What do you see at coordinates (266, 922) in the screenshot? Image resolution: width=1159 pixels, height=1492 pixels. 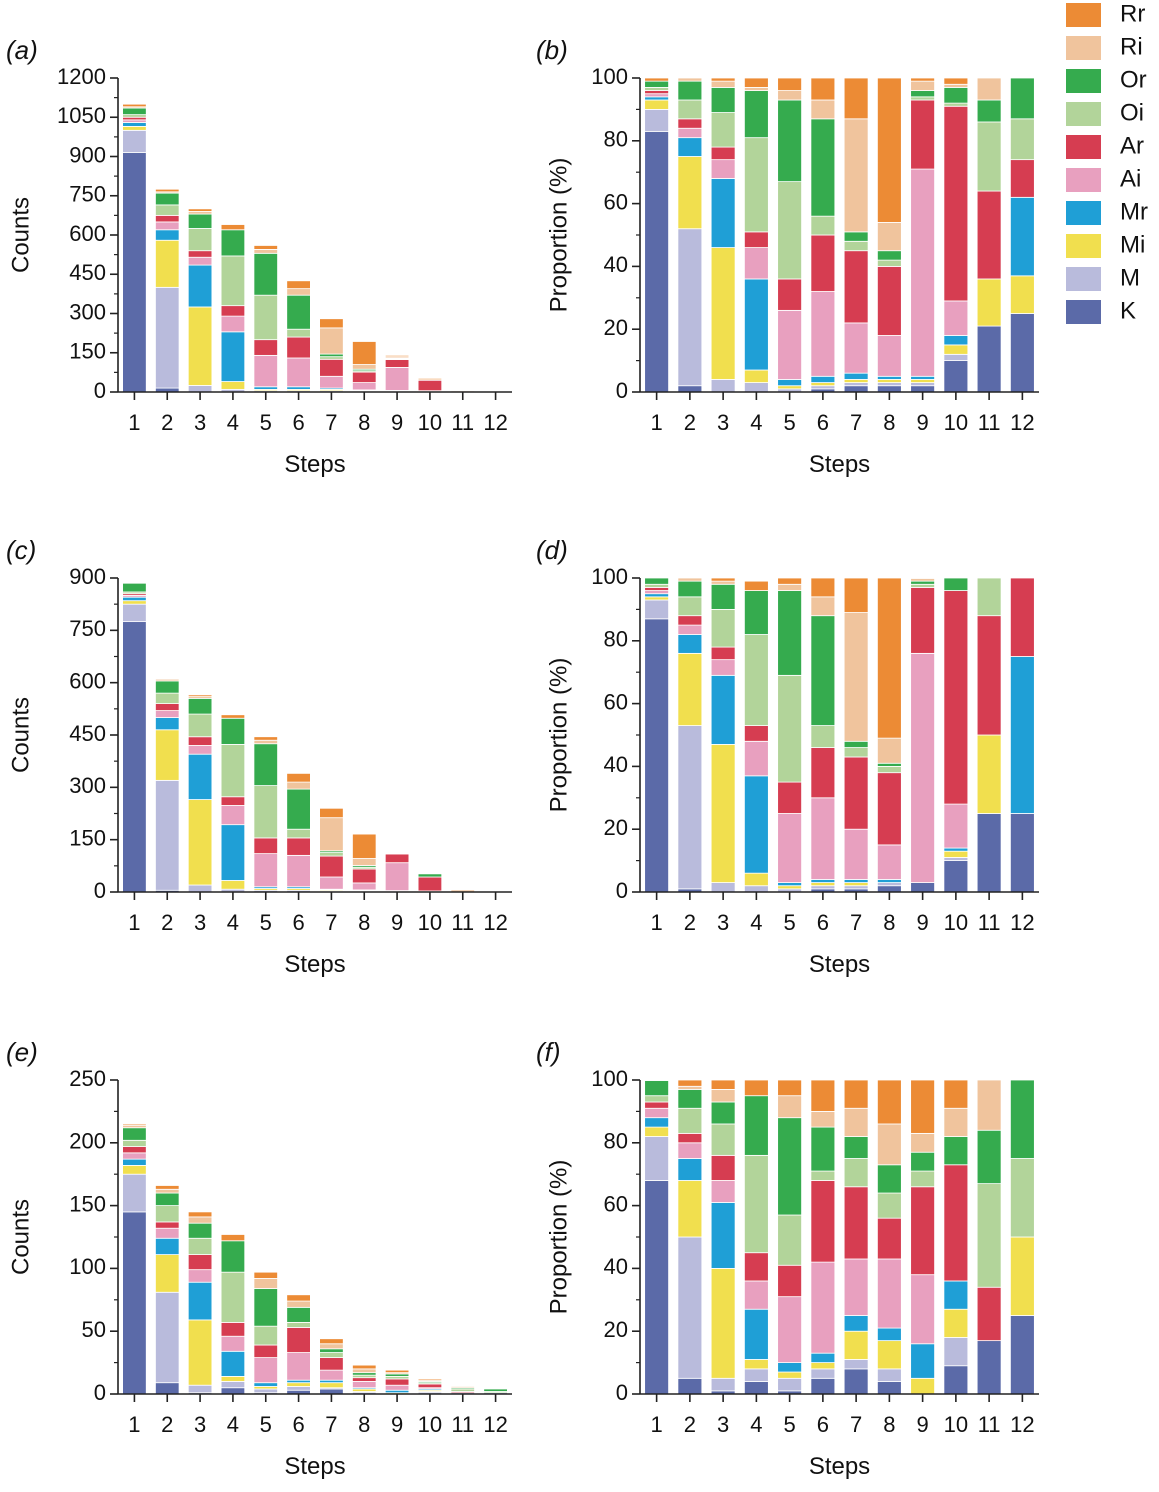 I see `x-tick-label: 5` at bounding box center [266, 922].